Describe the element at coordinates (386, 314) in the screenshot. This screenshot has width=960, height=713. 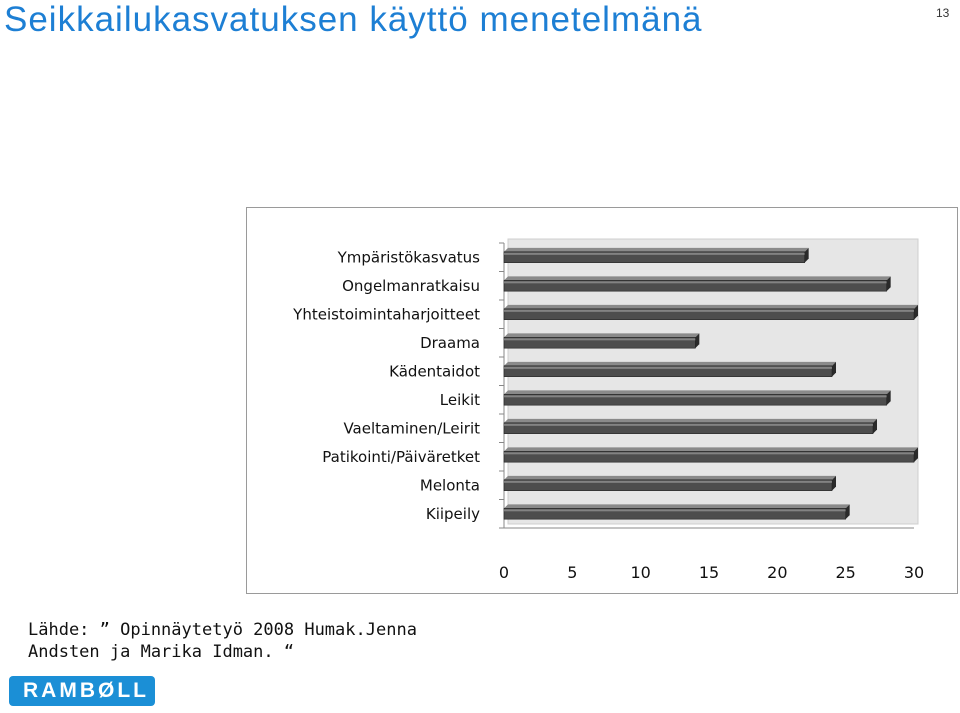
I see `category-label: Yhteistoimintaharjoitteet` at that location.